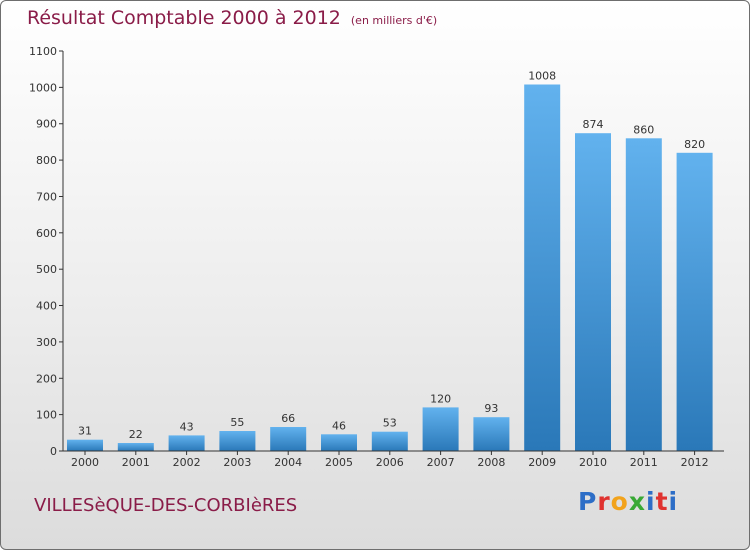 This screenshot has width=750, height=550. I want to click on bar-2000, so click(85, 445).